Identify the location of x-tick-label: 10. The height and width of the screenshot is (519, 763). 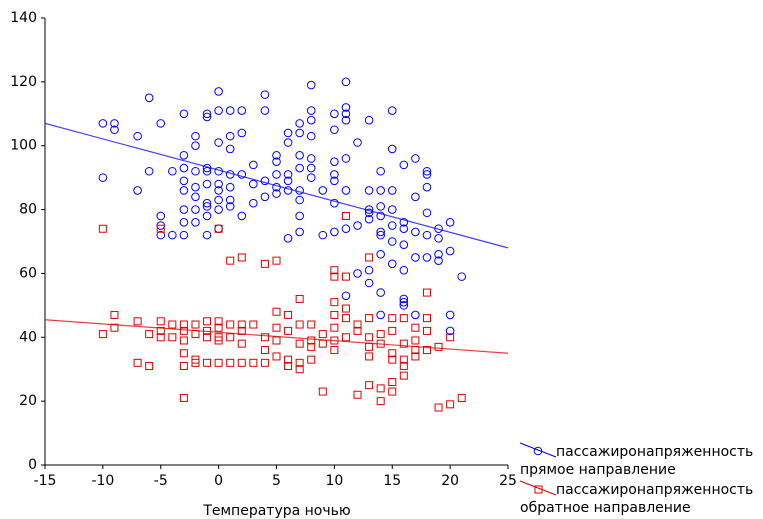
(334, 481).